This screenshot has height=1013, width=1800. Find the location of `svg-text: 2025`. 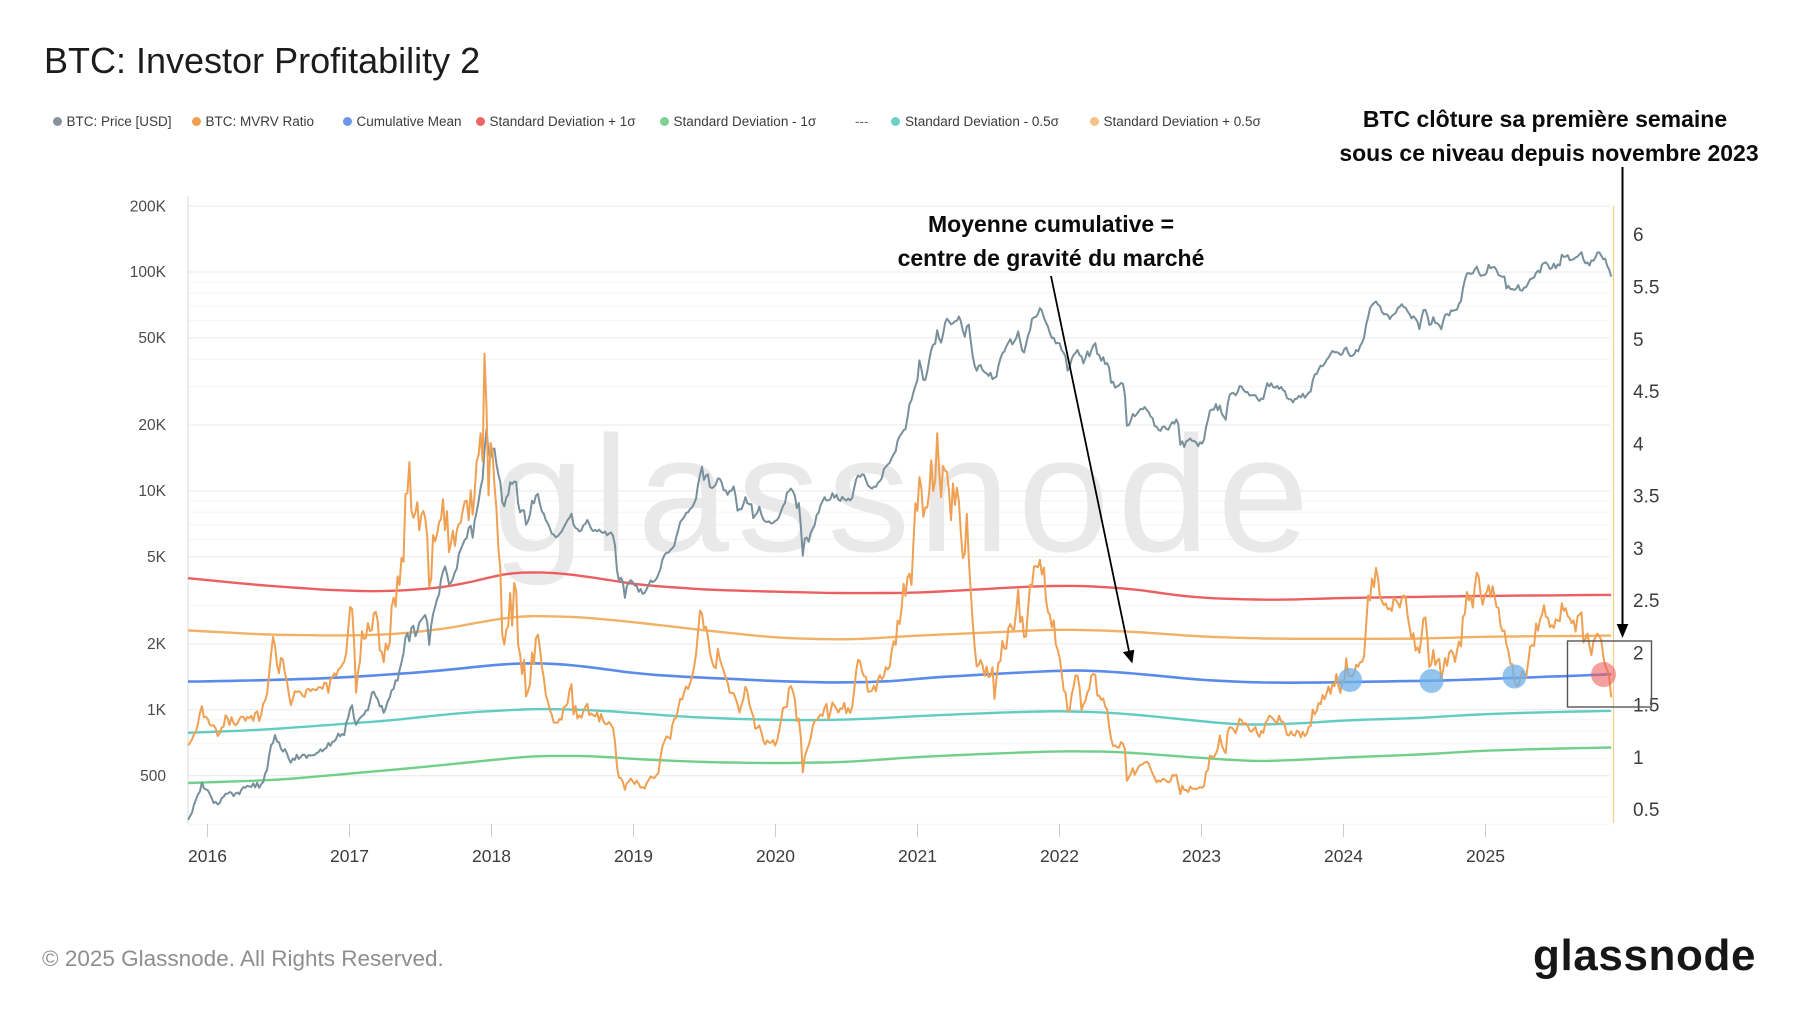

svg-text: 2025 is located at coordinates (1485, 856).